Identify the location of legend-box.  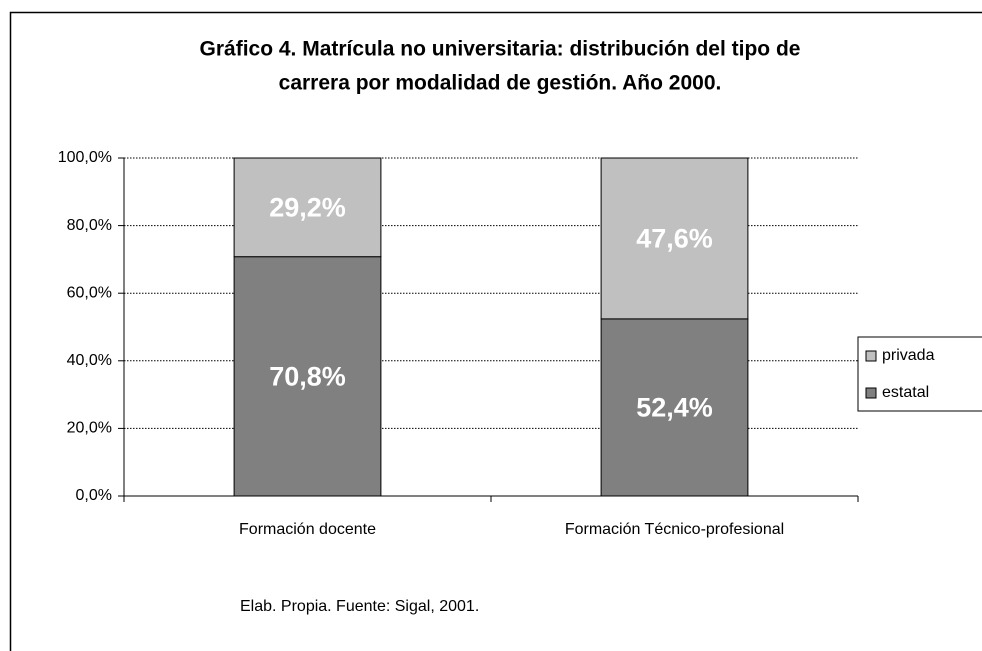
(919, 374).